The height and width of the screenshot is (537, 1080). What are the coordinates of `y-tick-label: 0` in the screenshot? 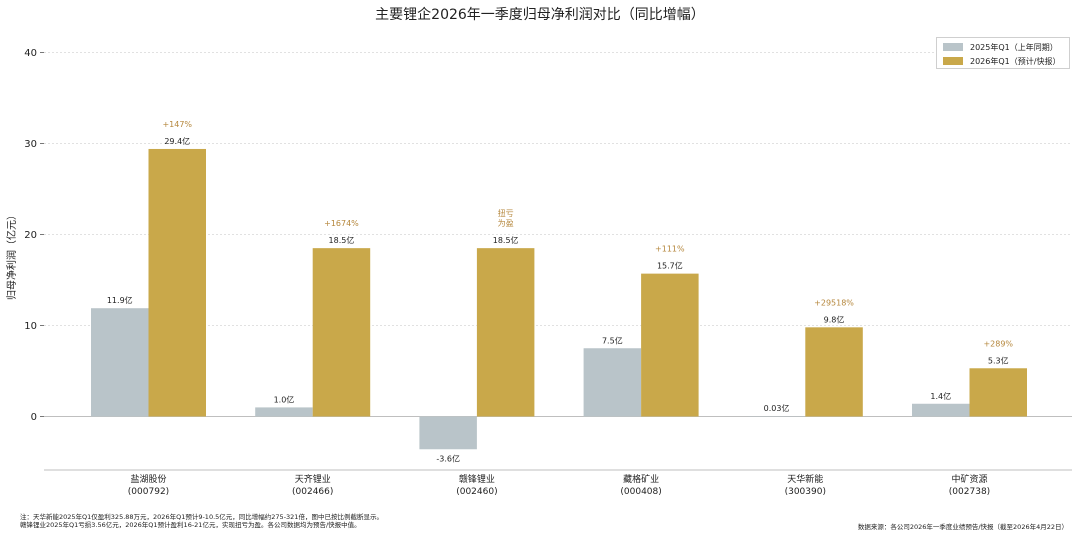 It's located at (34, 417).